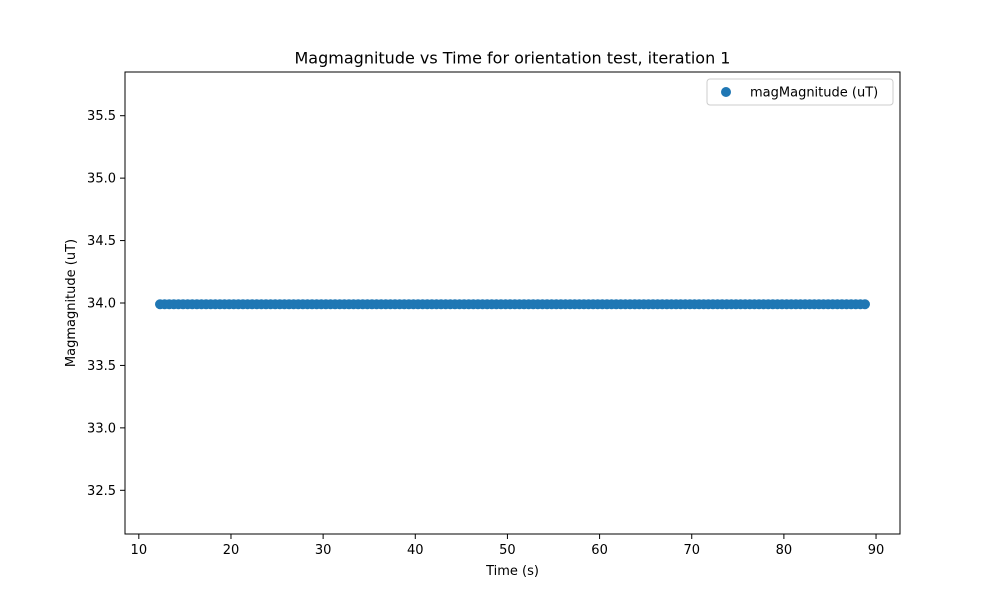 The image size is (1000, 600). What do you see at coordinates (139, 550) in the screenshot?
I see `x-tick-label: 10` at bounding box center [139, 550].